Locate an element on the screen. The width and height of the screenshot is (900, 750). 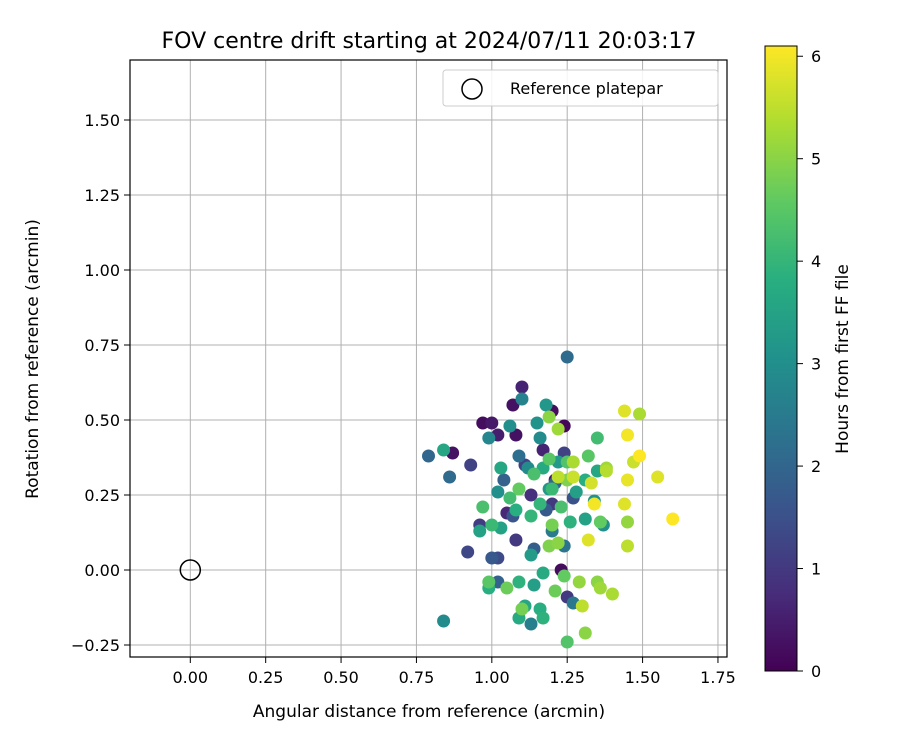
colorbar-tick-label: 3 is located at coordinates (816, 364).